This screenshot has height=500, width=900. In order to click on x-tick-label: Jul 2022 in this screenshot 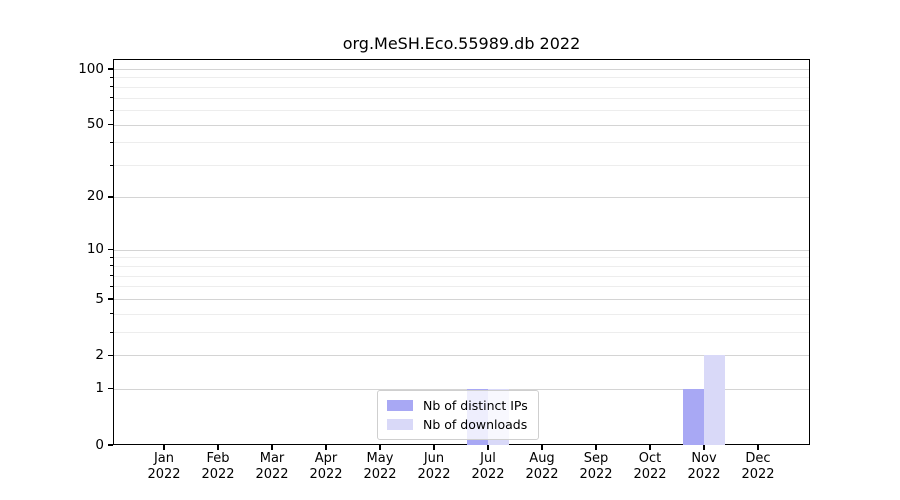, I will do `click(488, 467)`.